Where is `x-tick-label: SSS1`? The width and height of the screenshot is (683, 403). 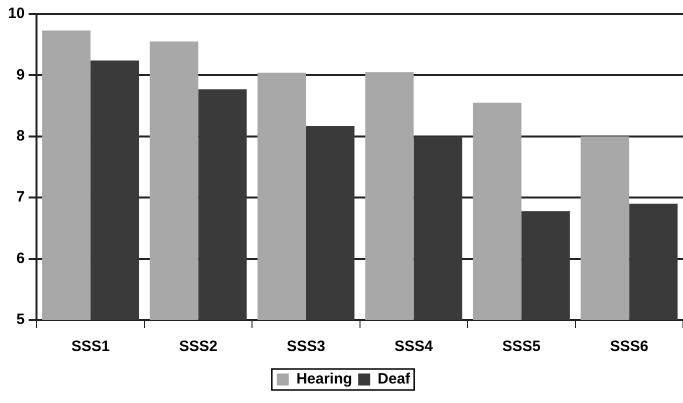
x-tick-label: SSS1 is located at coordinates (90, 347).